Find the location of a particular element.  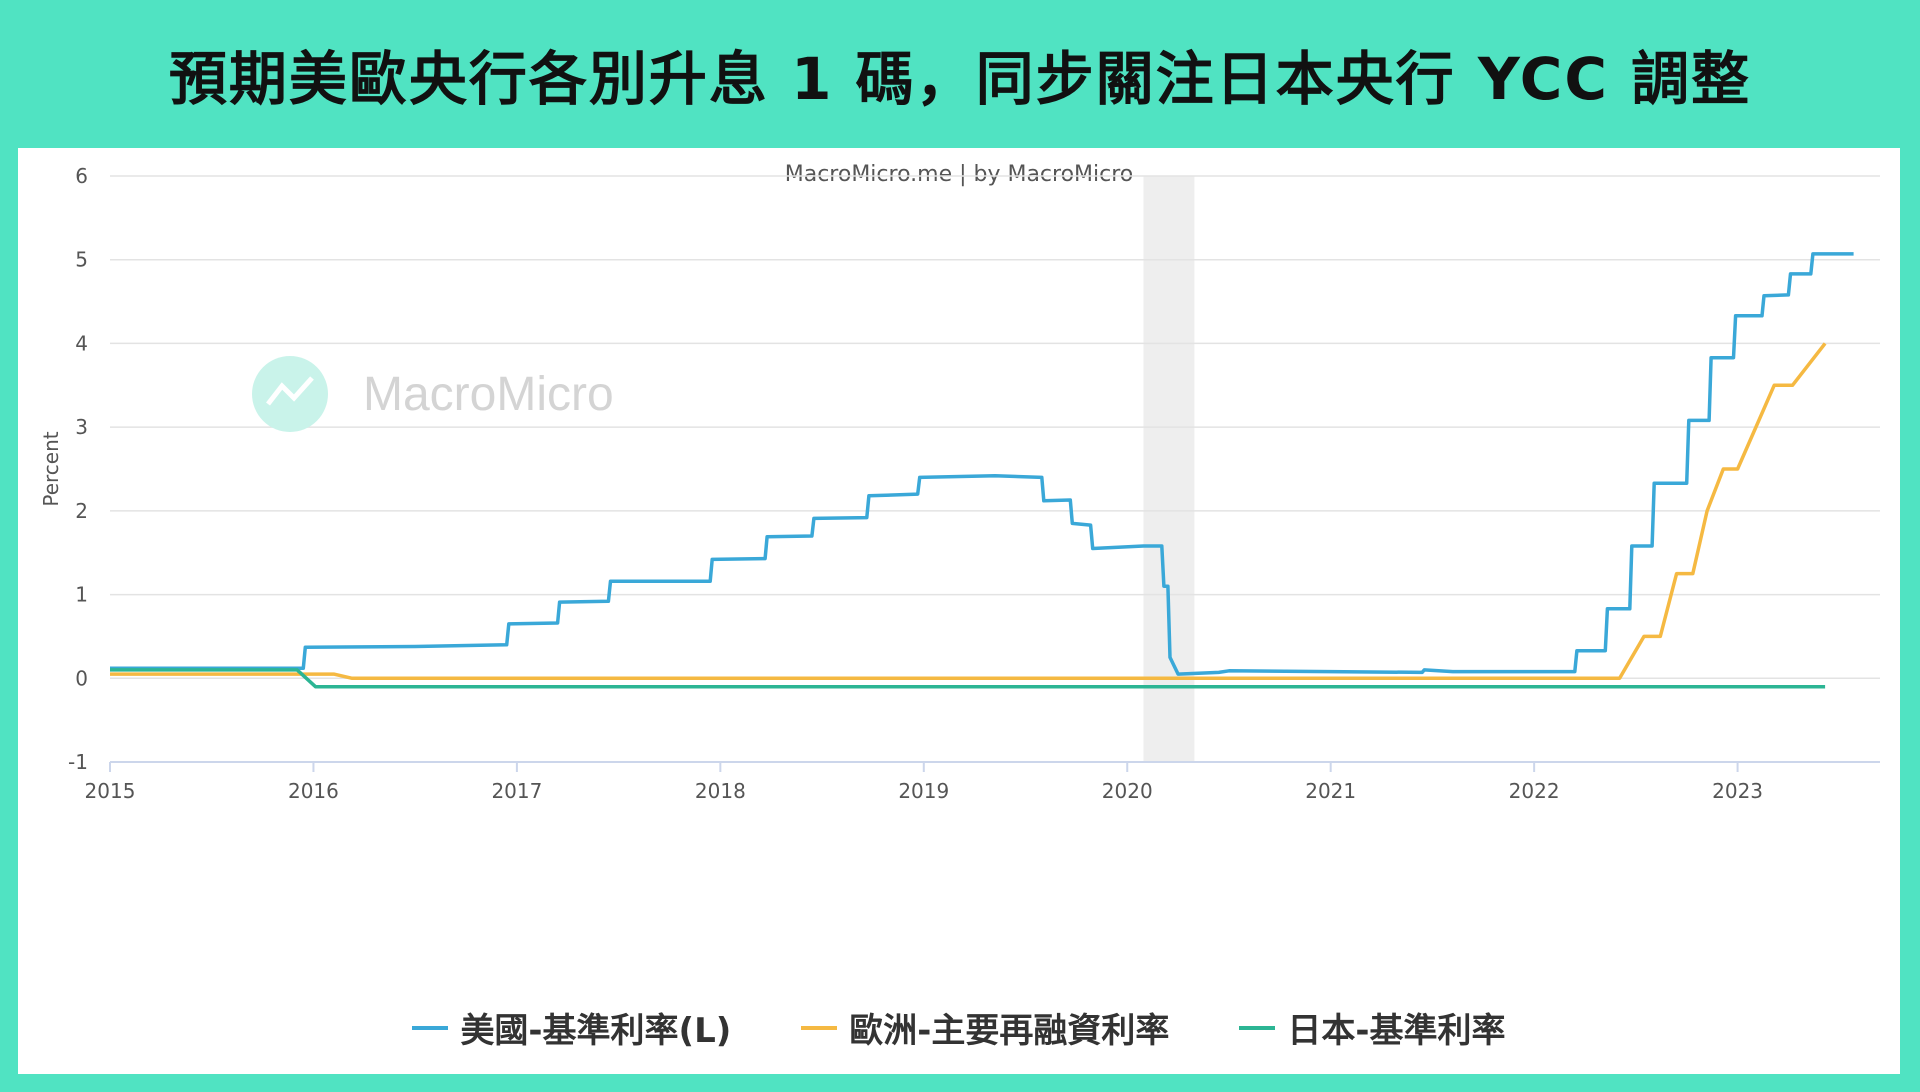

source-credit: MacroMicro.me | by MacroMicro is located at coordinates (959, 174).